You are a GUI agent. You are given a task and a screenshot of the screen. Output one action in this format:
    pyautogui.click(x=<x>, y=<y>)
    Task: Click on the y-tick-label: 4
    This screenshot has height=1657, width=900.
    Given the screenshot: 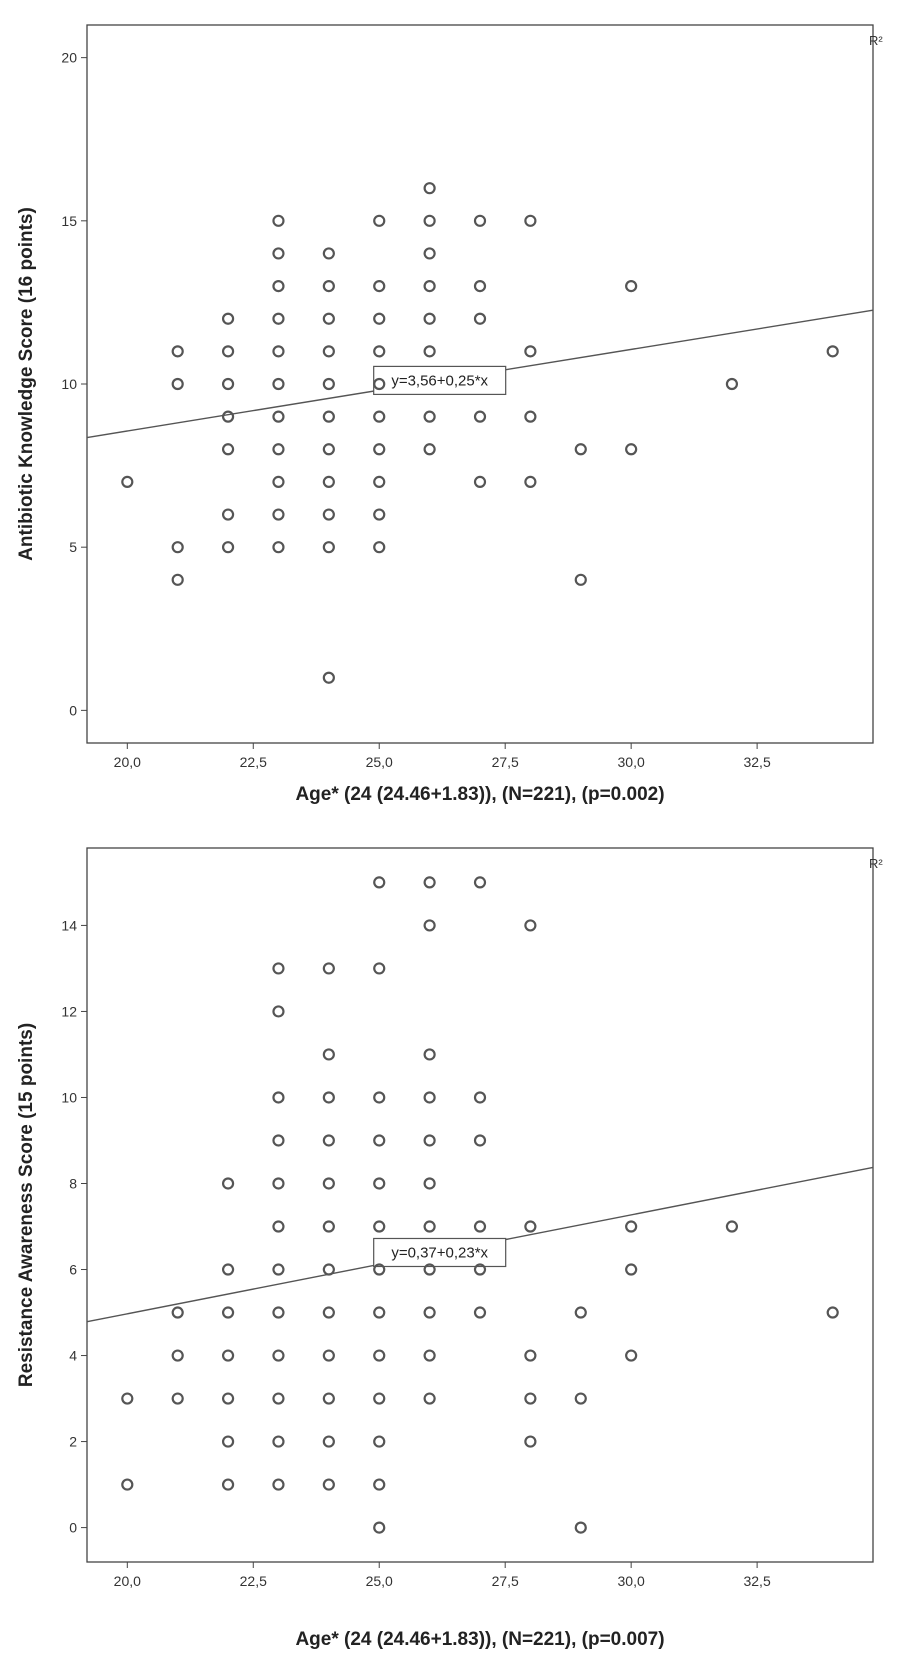 What is the action you would take?
    pyautogui.click(x=73, y=1356)
    